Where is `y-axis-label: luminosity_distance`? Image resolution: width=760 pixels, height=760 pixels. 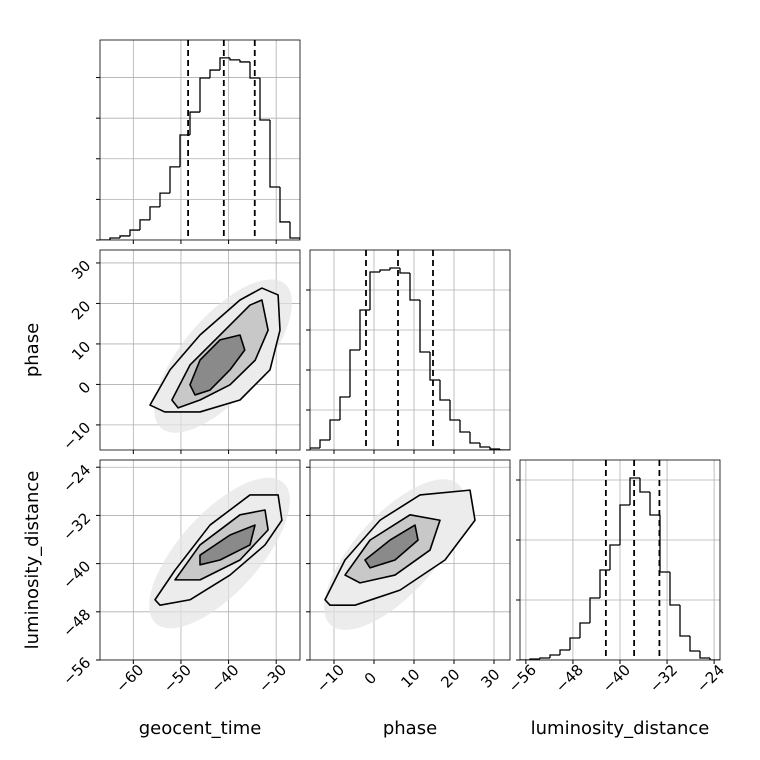 y-axis-label: luminosity_distance is located at coordinates (32, 560).